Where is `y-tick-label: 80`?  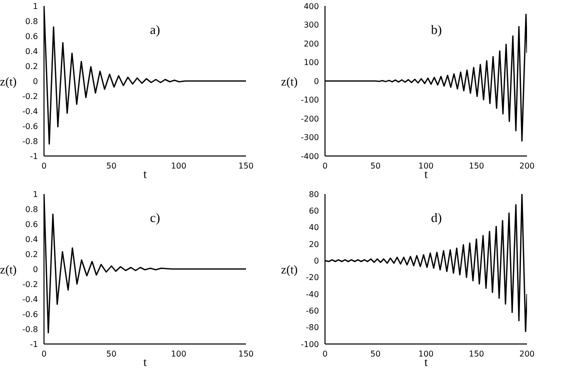
y-tick-label: 80 is located at coordinates (313, 194).